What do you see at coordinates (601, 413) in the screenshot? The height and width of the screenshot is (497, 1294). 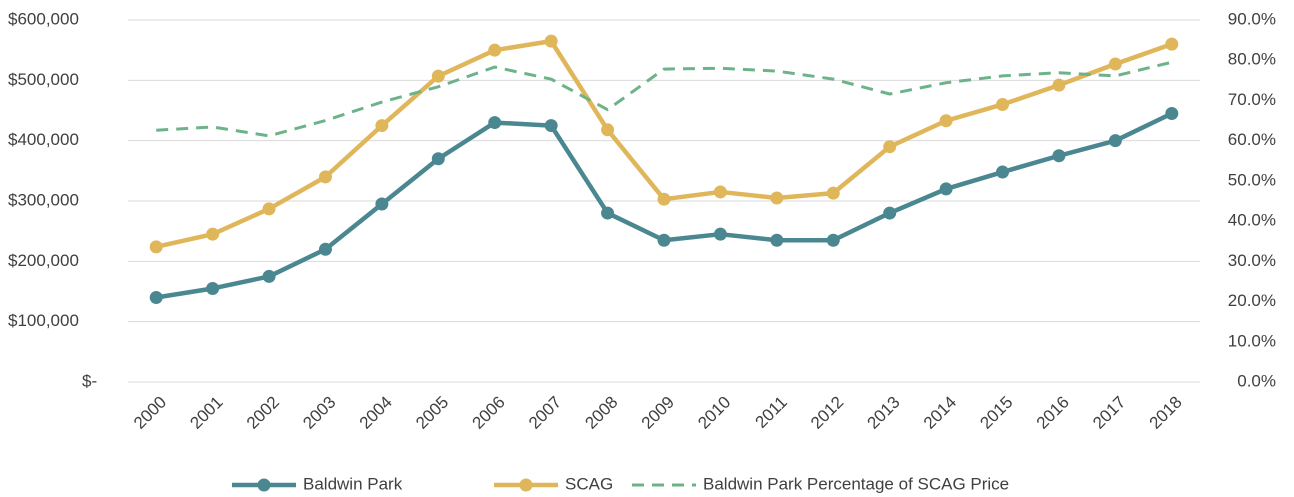 I see `x-tick-label: 2008` at bounding box center [601, 413].